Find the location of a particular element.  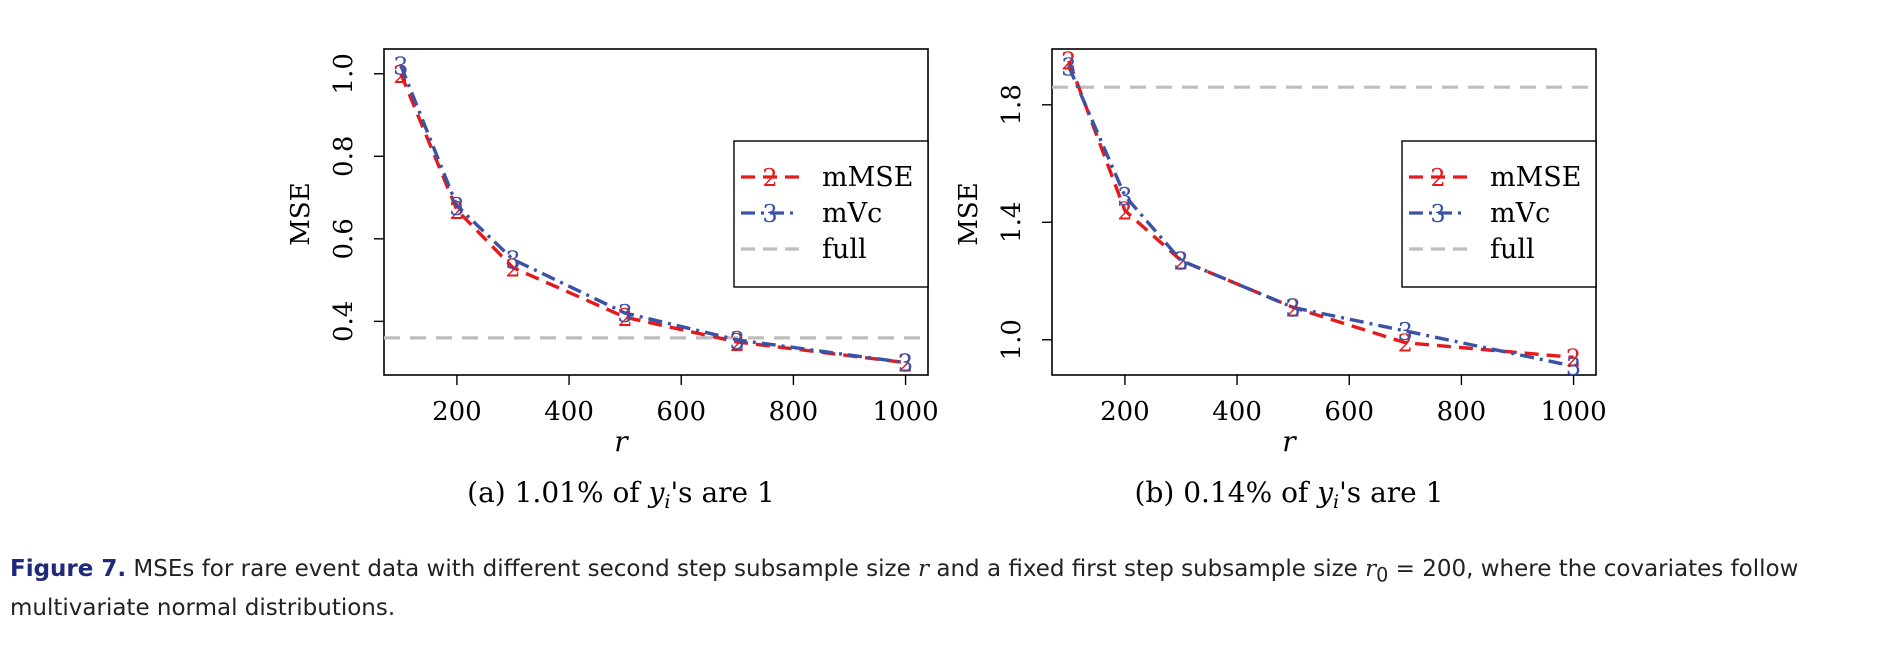

caption-var-r0: r is located at coordinates (1371, 569).